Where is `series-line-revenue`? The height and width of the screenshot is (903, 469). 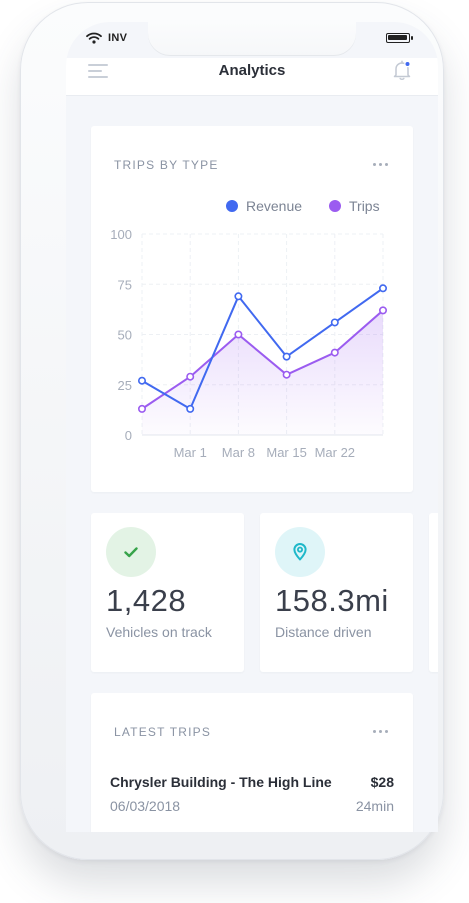 series-line-revenue is located at coordinates (262, 348).